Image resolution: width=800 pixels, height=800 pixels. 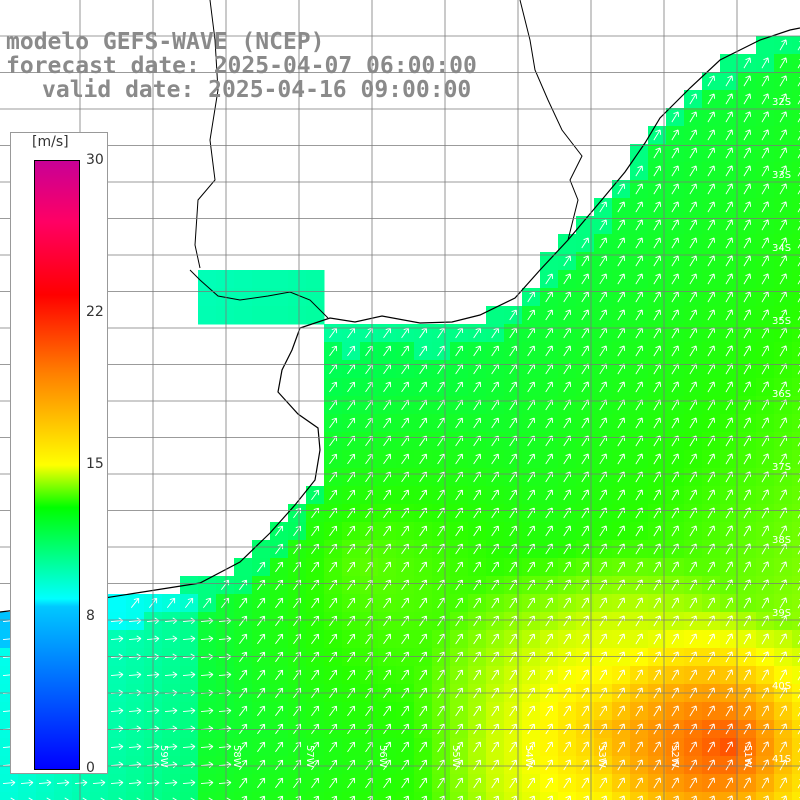 What do you see at coordinates (601, 756) in the screenshot?
I see `lon-label: 53W` at bounding box center [601, 756].